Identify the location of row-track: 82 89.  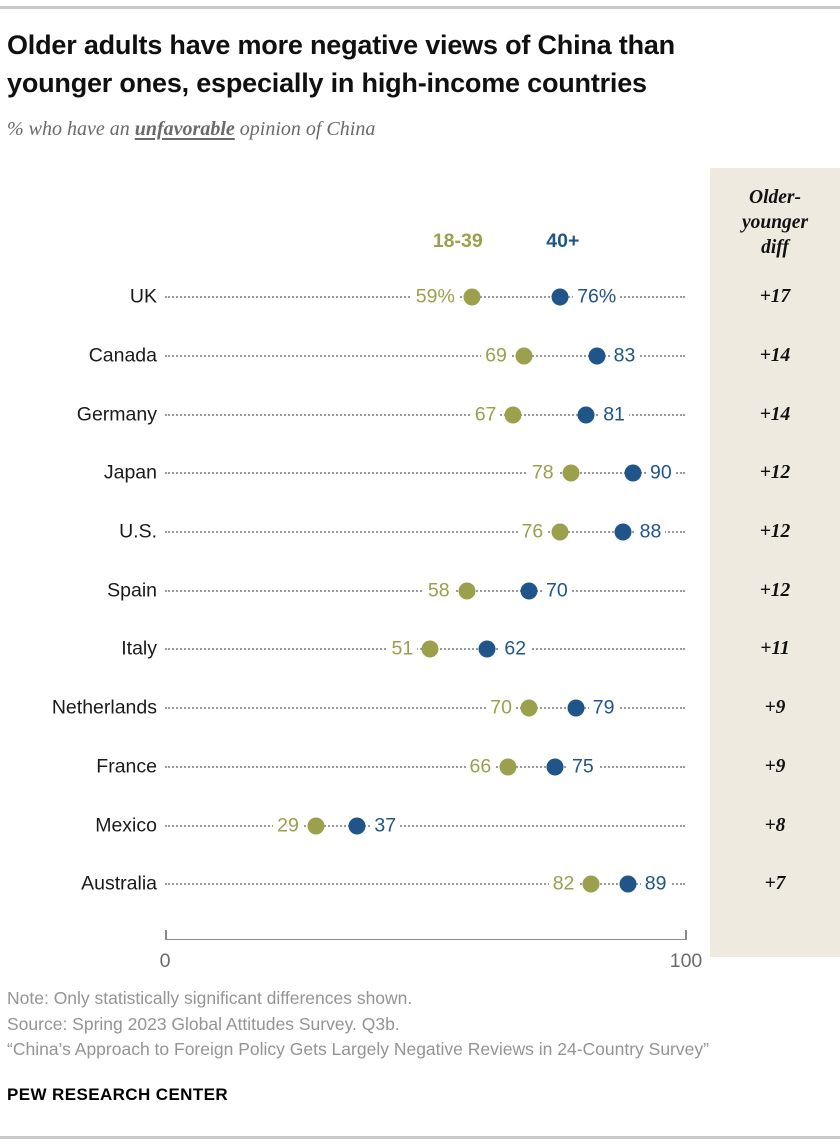
(425, 884).